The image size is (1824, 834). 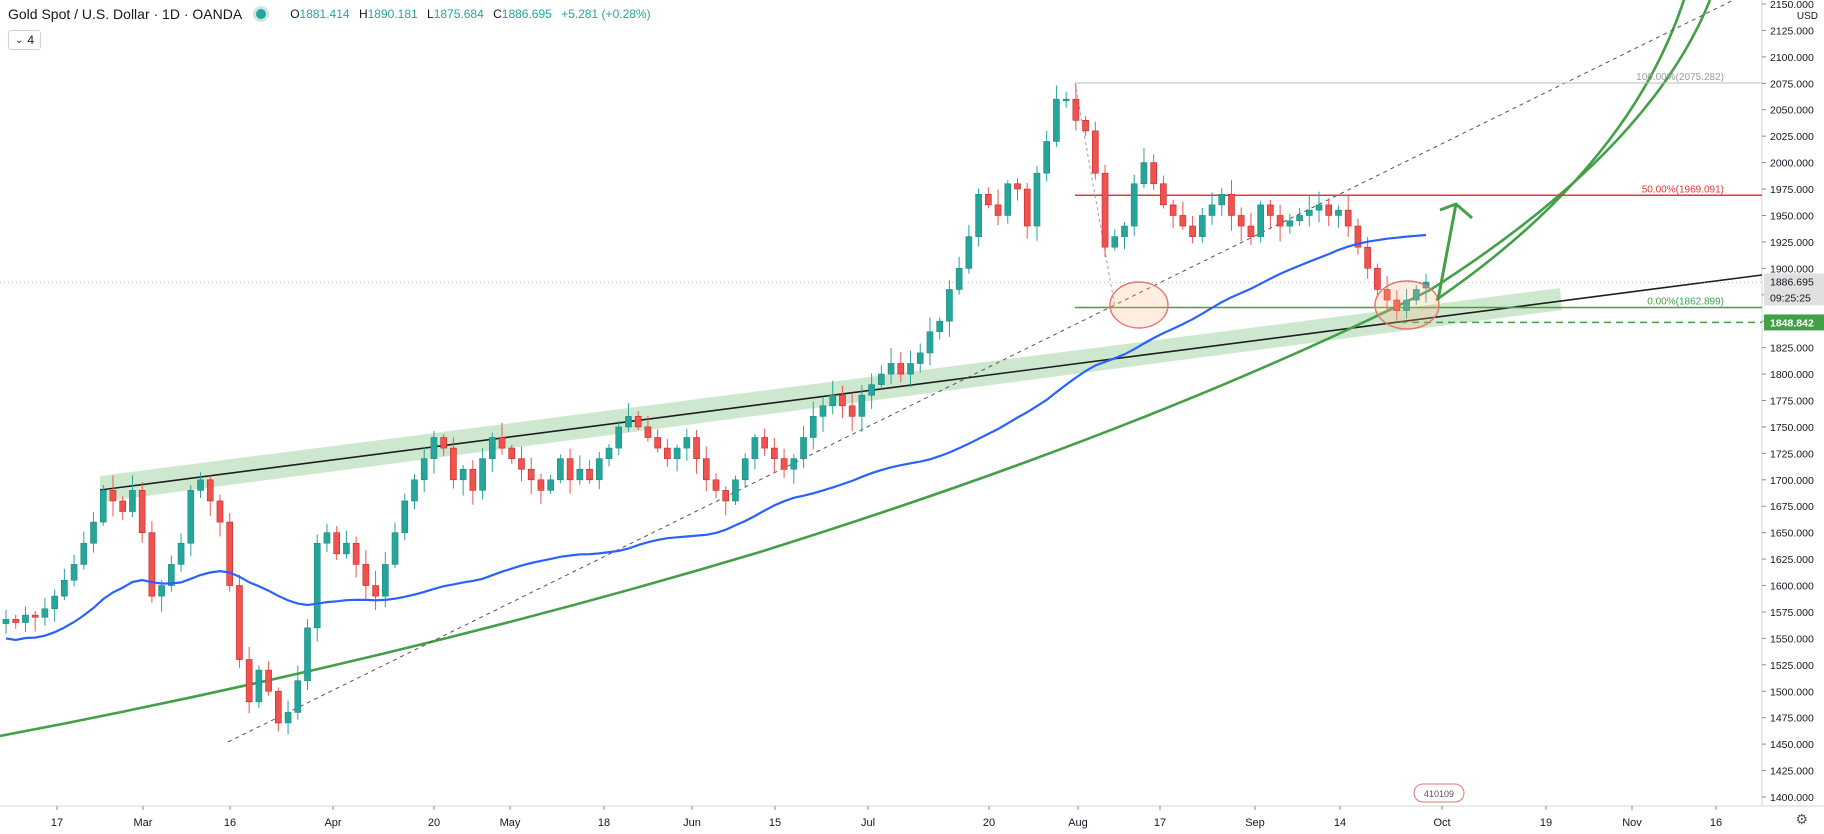 What do you see at coordinates (25, 40) in the screenshot?
I see `indicators-toggle-button: ⌄ 4` at bounding box center [25, 40].